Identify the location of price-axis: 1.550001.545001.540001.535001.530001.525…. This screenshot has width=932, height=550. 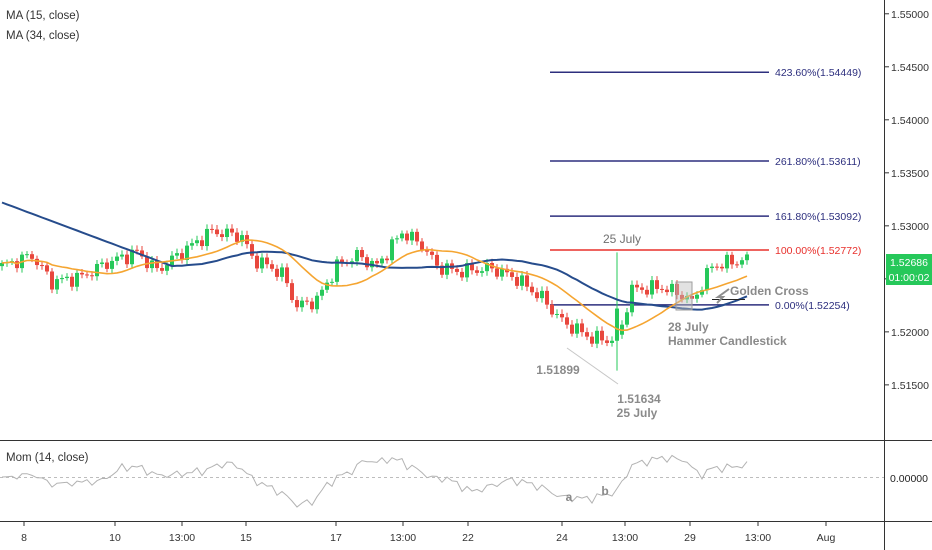
(906, 200).